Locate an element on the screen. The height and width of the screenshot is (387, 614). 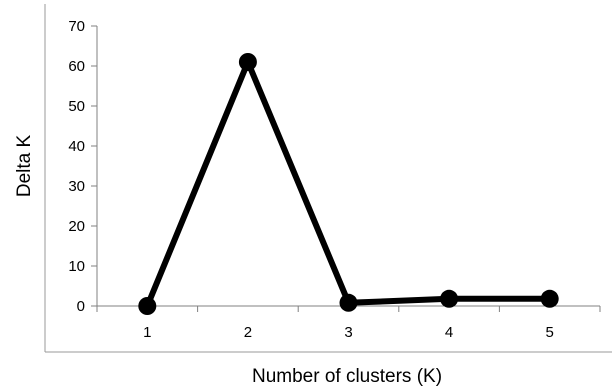
y-tick-label: 0 is located at coordinates (81, 306).